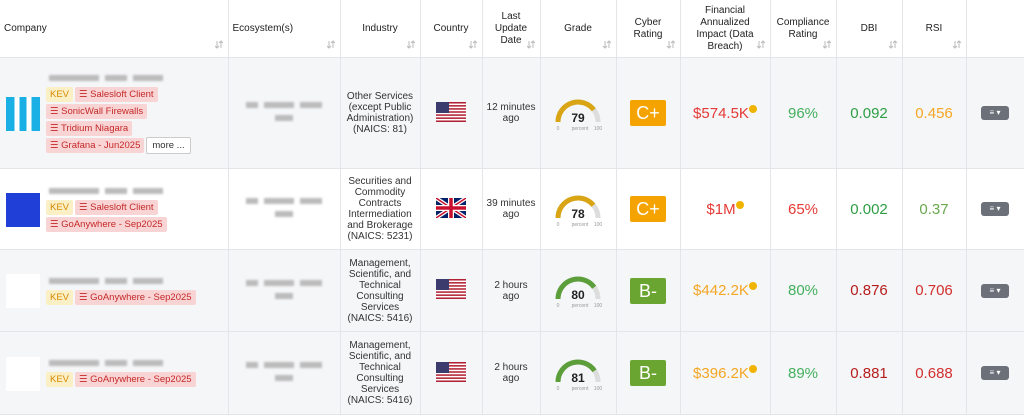 The width and height of the screenshot is (1024, 418). I want to click on column-header: Ecosystem(s), so click(284, 29).